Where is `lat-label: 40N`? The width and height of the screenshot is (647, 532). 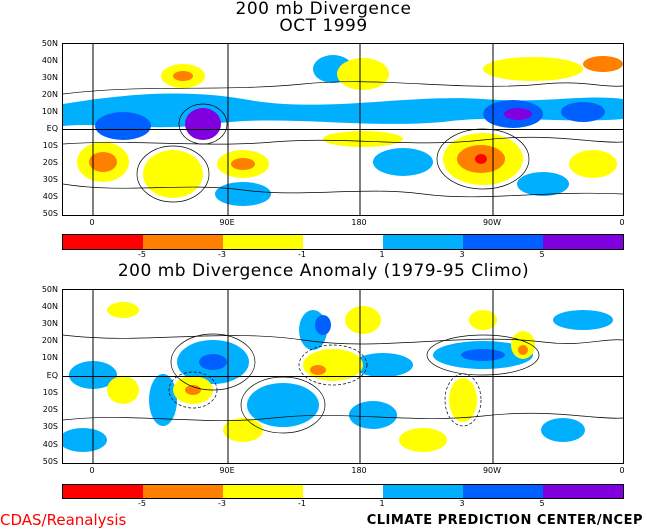
lat-label: 40N is located at coordinates (49, 60).